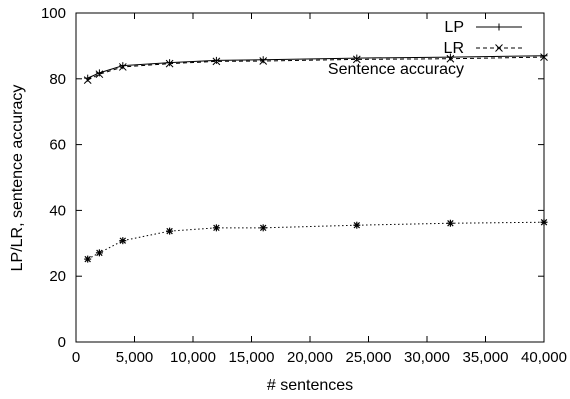 The width and height of the screenshot is (570, 399). What do you see at coordinates (499, 27) in the screenshot?
I see `legend-marker-lp` at bounding box center [499, 27].